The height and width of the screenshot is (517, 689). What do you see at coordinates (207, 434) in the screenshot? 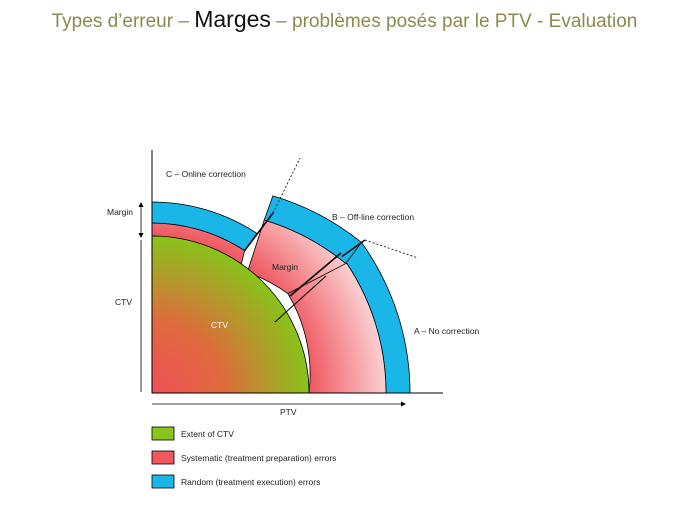
I see `legend-label-ctv: Extent of CTV` at bounding box center [207, 434].